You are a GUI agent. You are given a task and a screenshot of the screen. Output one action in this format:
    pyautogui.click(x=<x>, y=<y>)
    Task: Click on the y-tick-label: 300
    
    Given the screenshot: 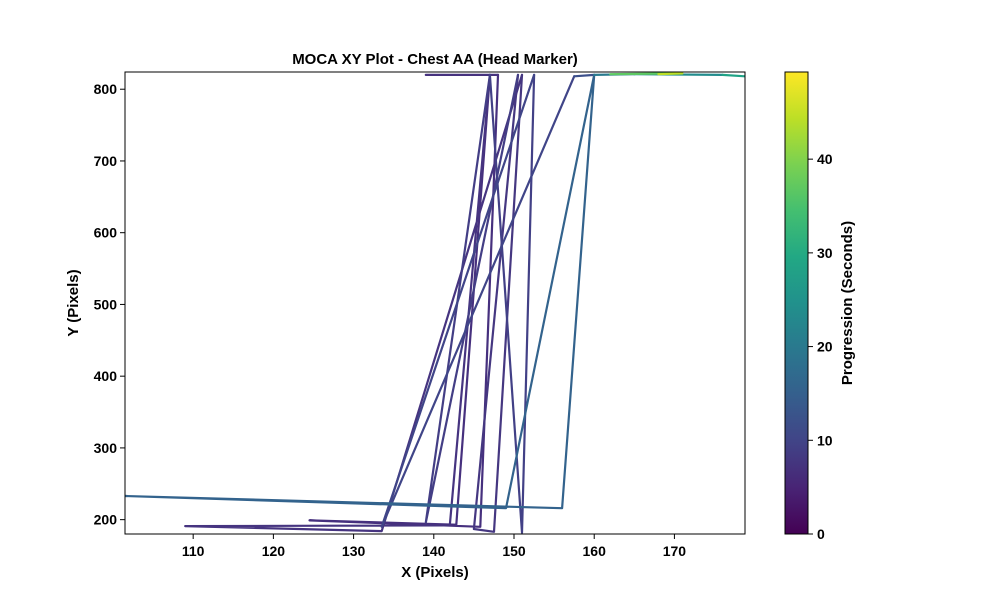 What is the action you would take?
    pyautogui.click(x=106, y=448)
    